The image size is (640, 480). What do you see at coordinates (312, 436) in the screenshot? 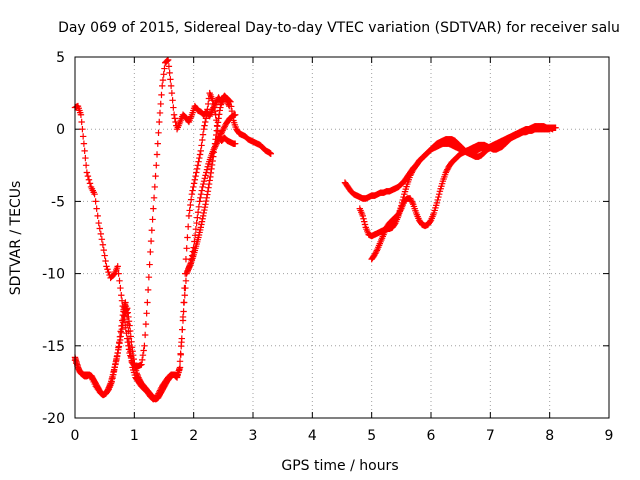
I see `x-tick-label: 4` at bounding box center [312, 436].